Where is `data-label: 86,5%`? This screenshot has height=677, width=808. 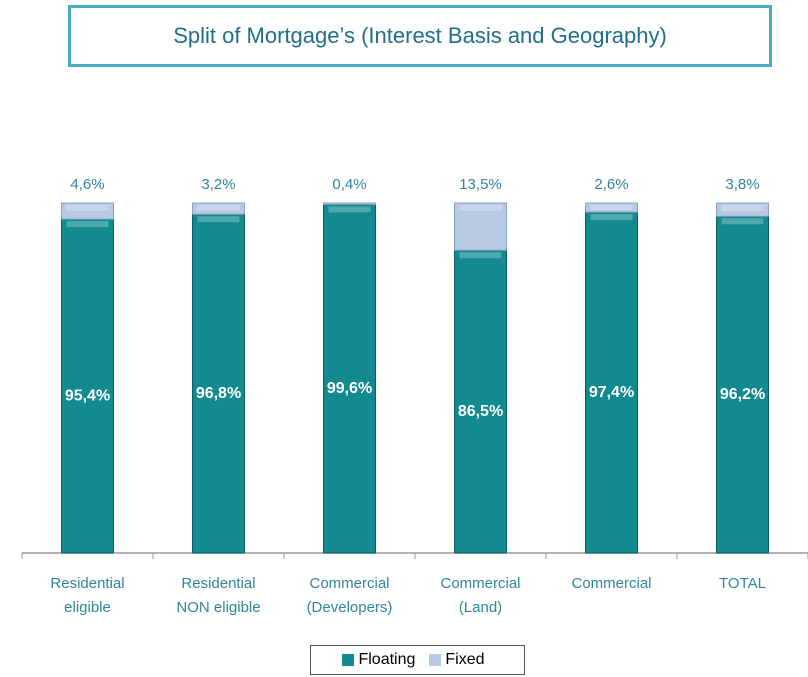
data-label: 86,5% is located at coordinates (480, 411).